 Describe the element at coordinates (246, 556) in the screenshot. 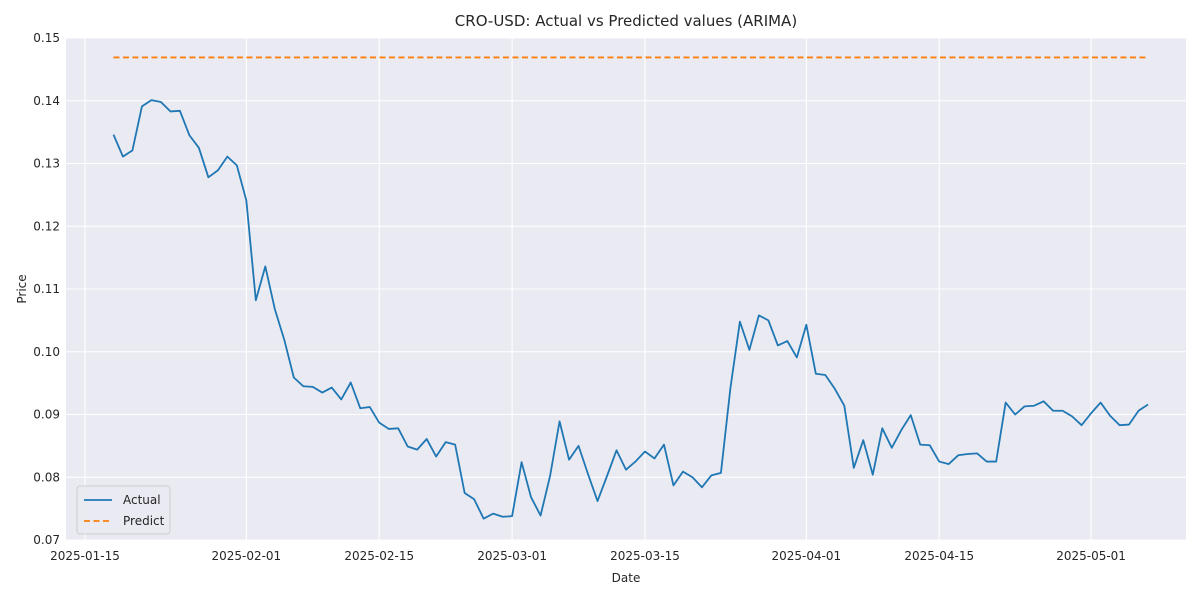

I see `x-tick-label: 2025-02-01` at that location.